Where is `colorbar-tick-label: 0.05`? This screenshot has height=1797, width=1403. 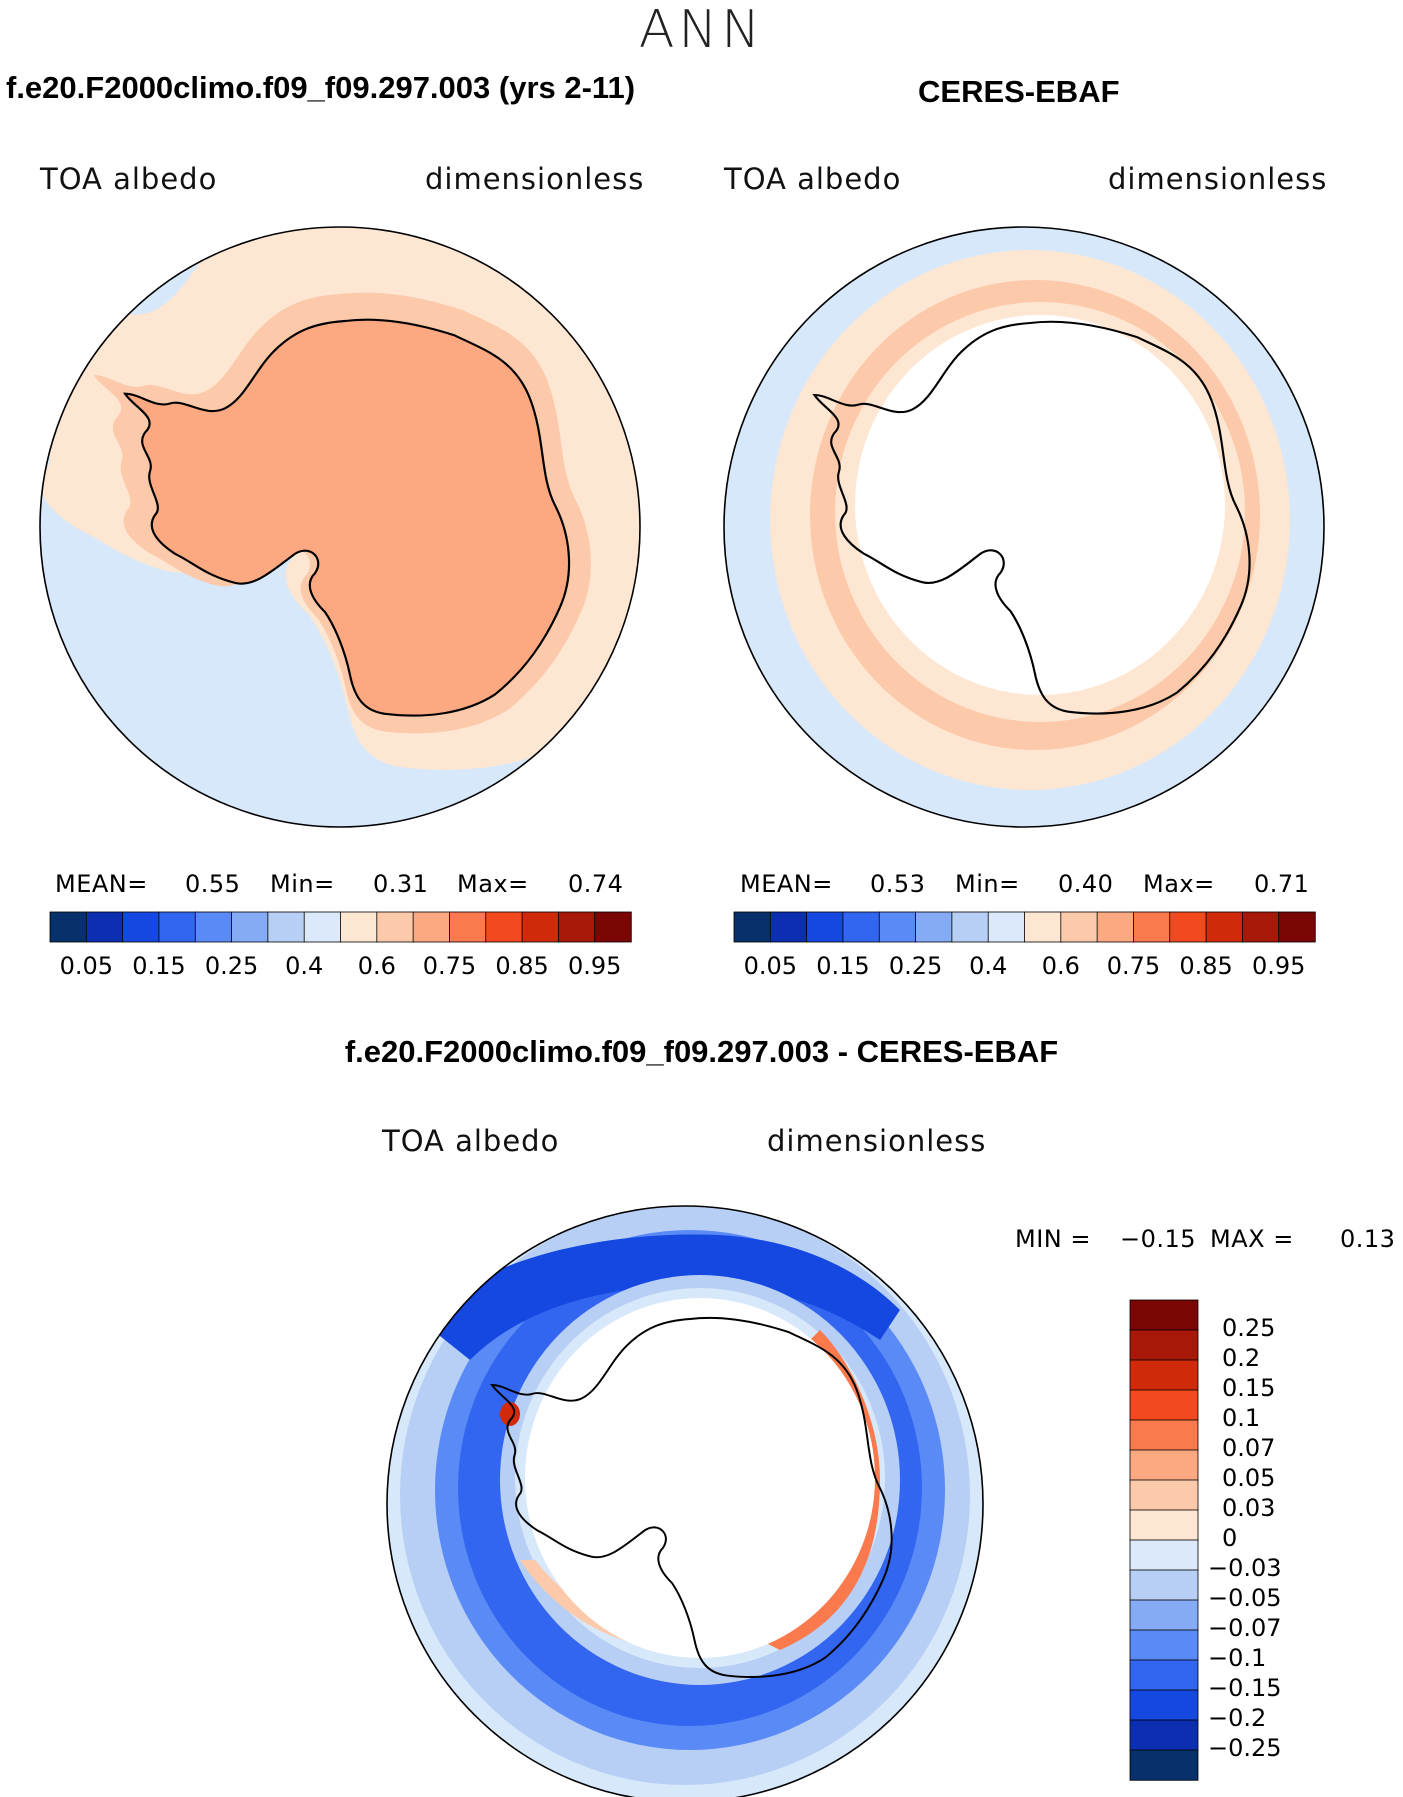
colorbar-tick-label: 0.05 is located at coordinates (86, 966).